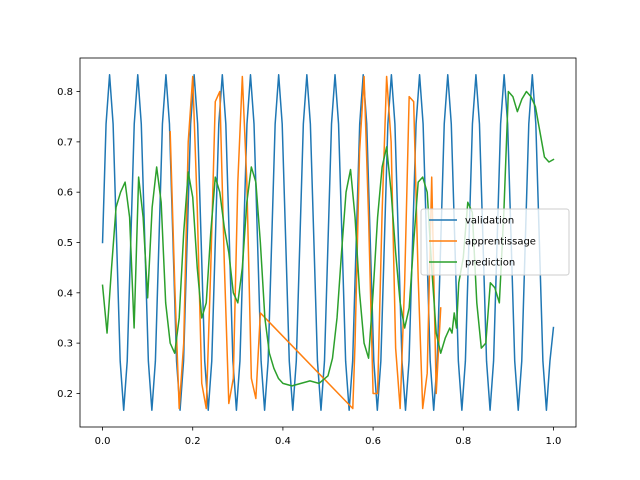 The height and width of the screenshot is (480, 640). Describe the element at coordinates (463, 441) in the screenshot. I see `x-tick-label: 0.8` at that location.